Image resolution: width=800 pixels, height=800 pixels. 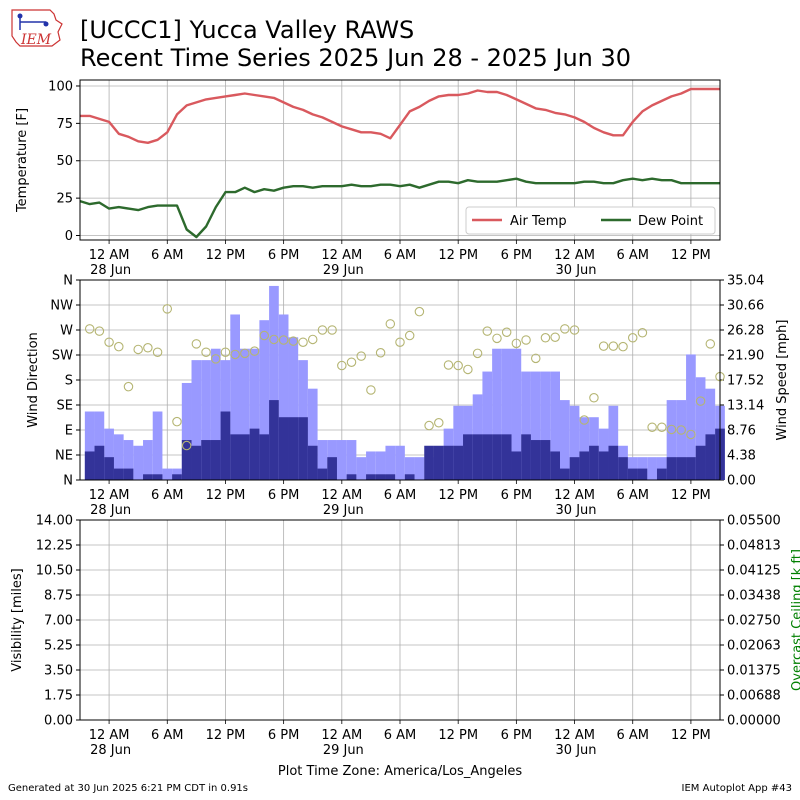 What do you see at coordinates (795, 620) in the screenshot?
I see `ceiling-ylabel: Overcast Ceiling [k ft]` at bounding box center [795, 620].